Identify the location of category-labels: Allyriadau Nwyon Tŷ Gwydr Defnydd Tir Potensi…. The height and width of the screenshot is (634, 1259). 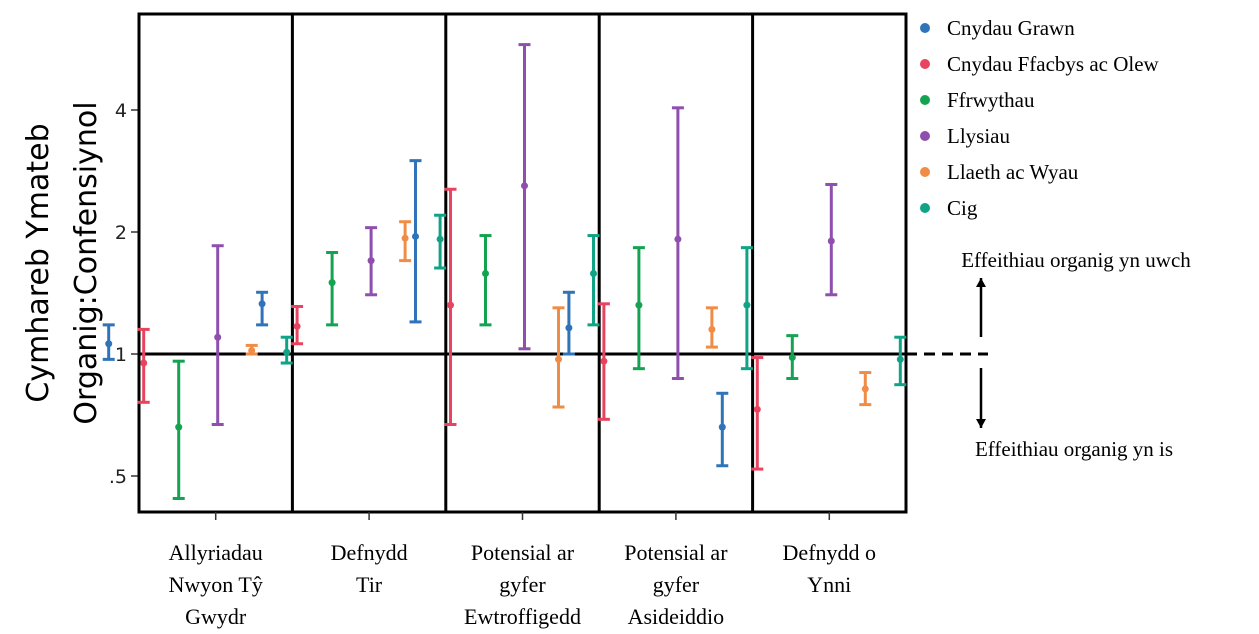
(522, 570).